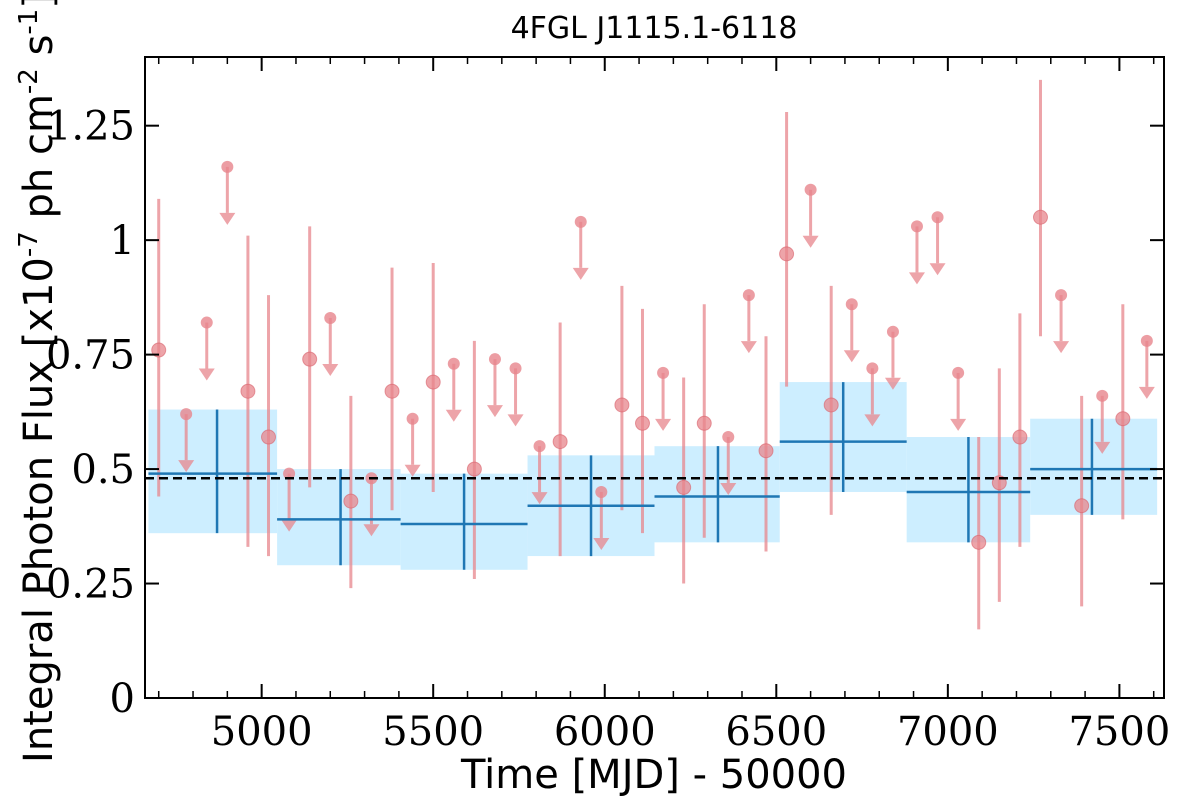 The image size is (1200, 800). I want to click on x-tick-label: 6000, so click(605, 732).